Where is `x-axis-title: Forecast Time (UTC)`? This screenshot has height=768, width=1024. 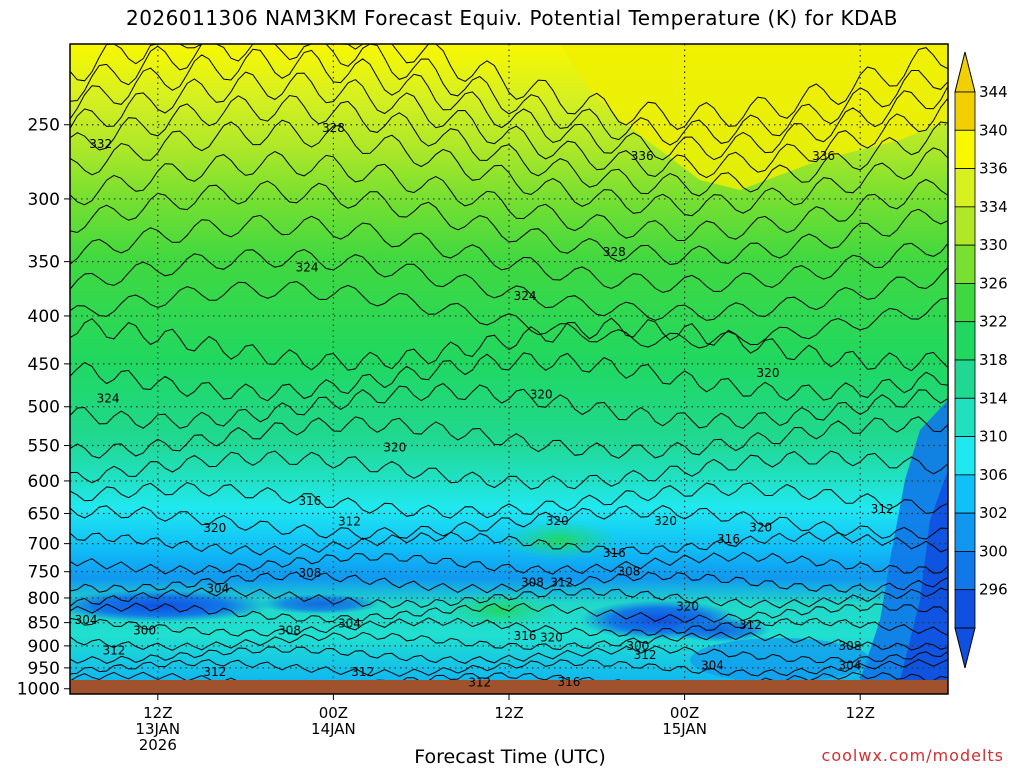
x-axis-title: Forecast Time (UTC) is located at coordinates (510, 757).